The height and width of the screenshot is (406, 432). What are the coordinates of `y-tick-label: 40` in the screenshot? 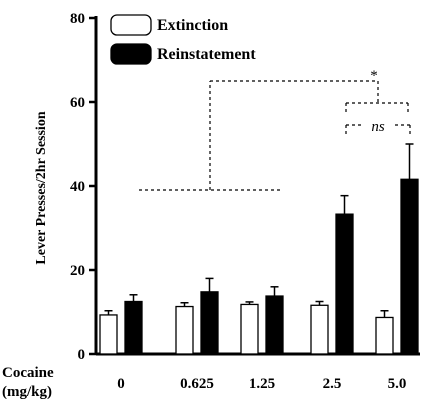 It's located at (77, 187).